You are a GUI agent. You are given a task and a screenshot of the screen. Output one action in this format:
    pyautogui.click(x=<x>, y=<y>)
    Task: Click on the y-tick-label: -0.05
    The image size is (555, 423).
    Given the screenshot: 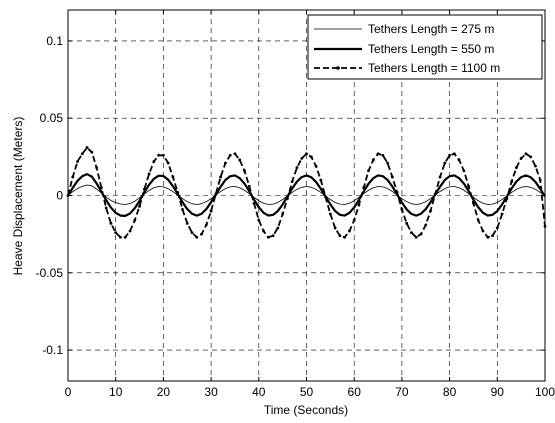 What is the action you would take?
    pyautogui.click(x=50, y=273)
    